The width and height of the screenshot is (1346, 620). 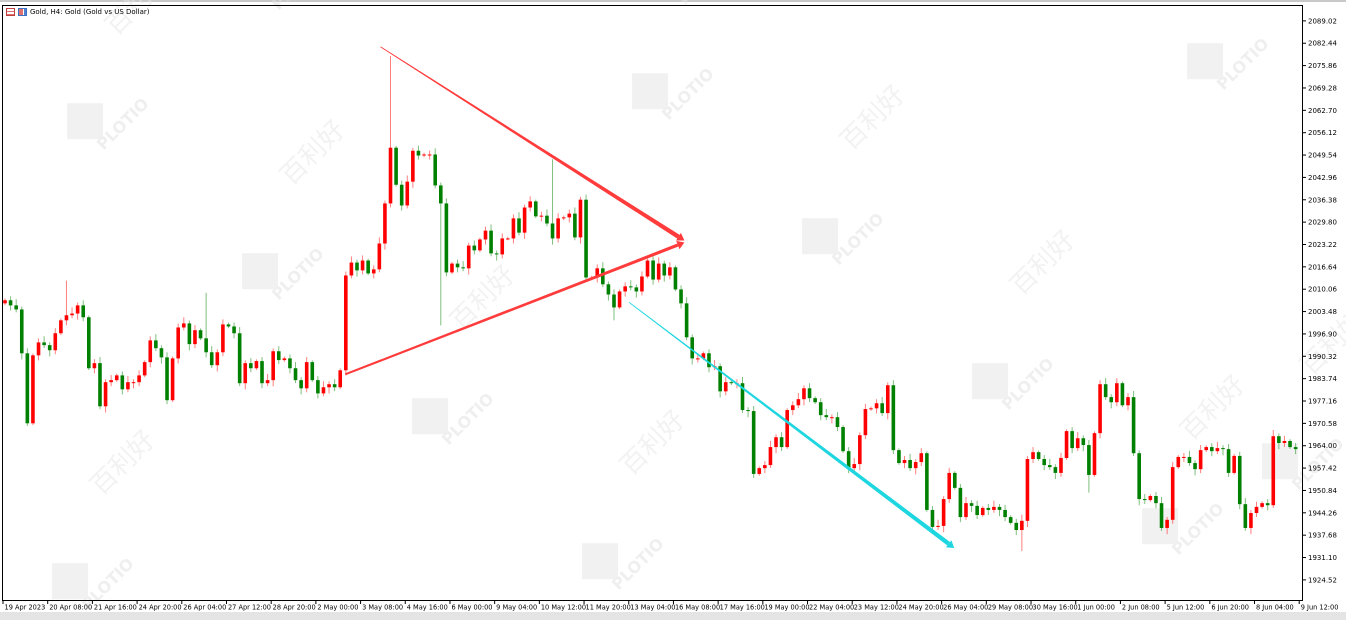 What do you see at coordinates (1322, 178) in the screenshot?
I see `price-tick-label: 2042.96` at bounding box center [1322, 178].